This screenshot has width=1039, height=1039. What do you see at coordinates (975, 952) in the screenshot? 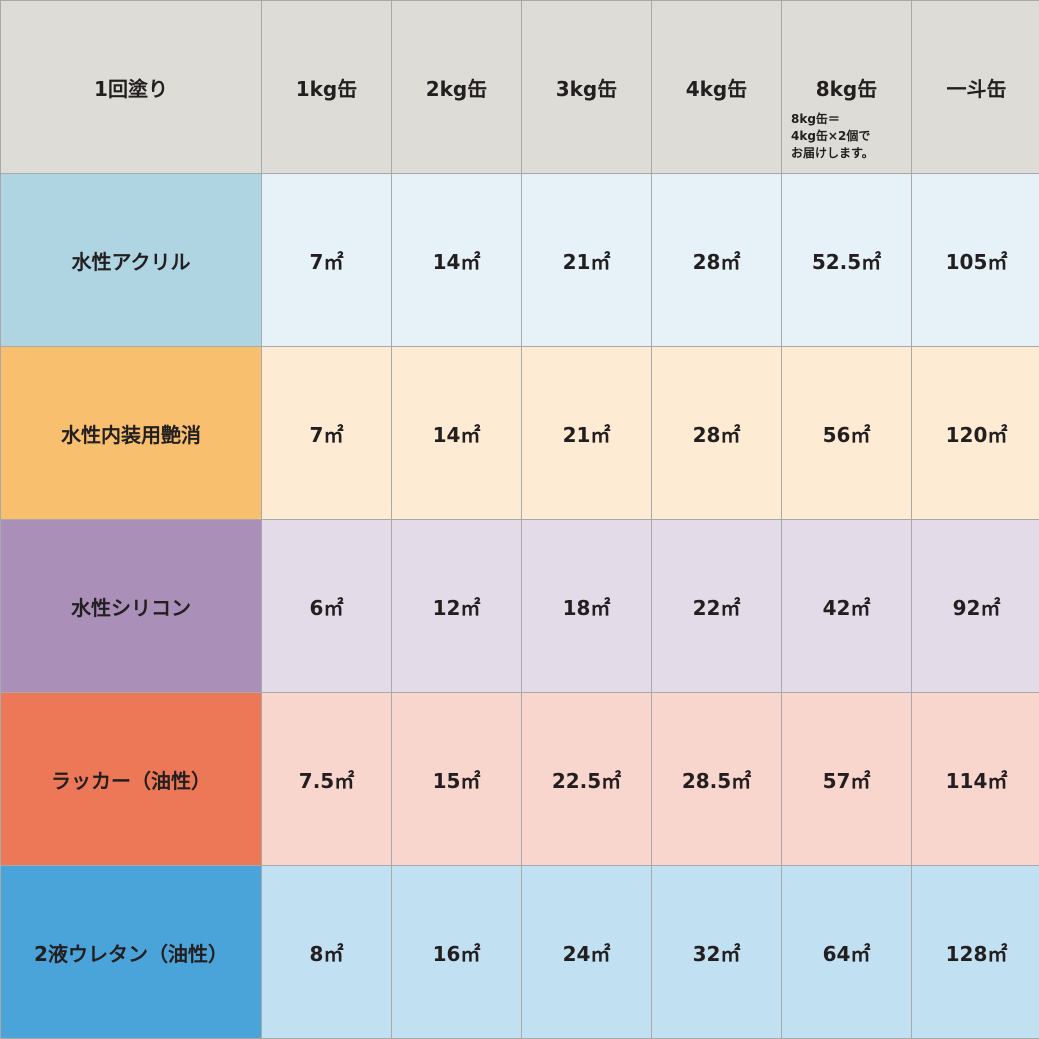
I see `coverage-cell: 128㎡` at bounding box center [975, 952].